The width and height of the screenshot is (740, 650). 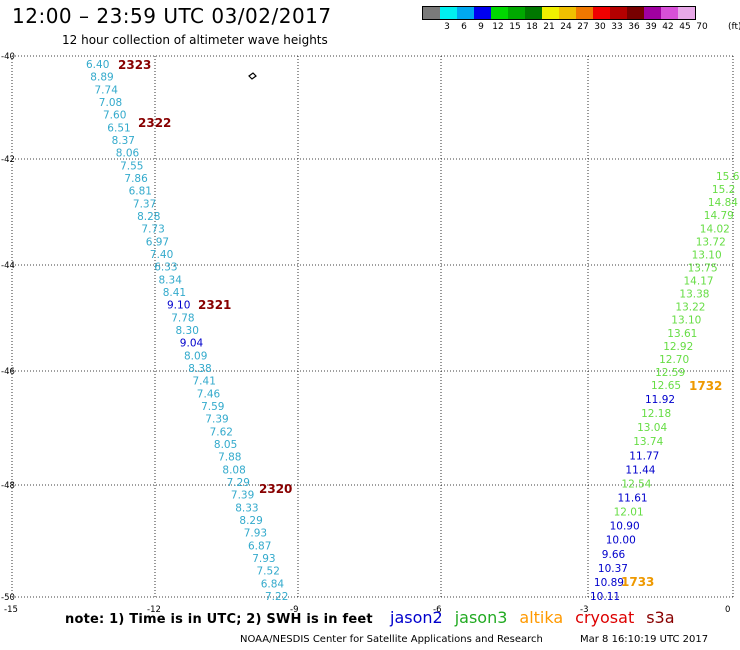 What do you see at coordinates (221, 432) in the screenshot?
I see `wave-height-label: 7.62` at bounding box center [221, 432].